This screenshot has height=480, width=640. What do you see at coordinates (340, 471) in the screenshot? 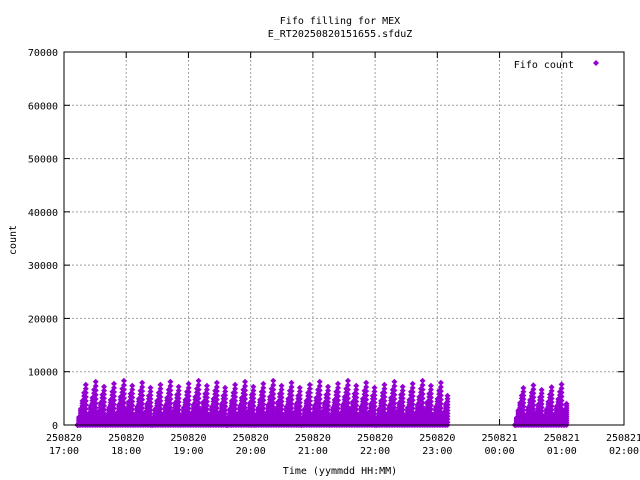
I see `x-axis-label: Time (yymmdd HH:MM)` at bounding box center [340, 471].